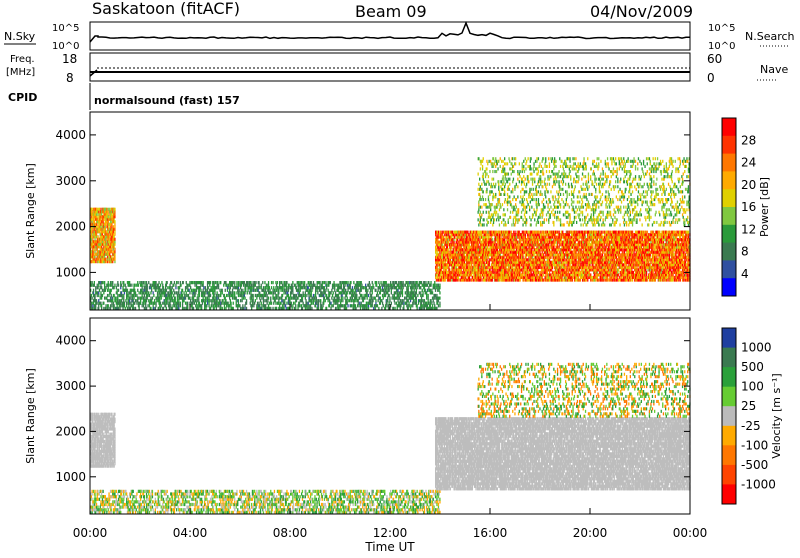  What do you see at coordinates (641, 11) in the screenshot?
I see `date-title: 04/Nov/2009` at bounding box center [641, 11].